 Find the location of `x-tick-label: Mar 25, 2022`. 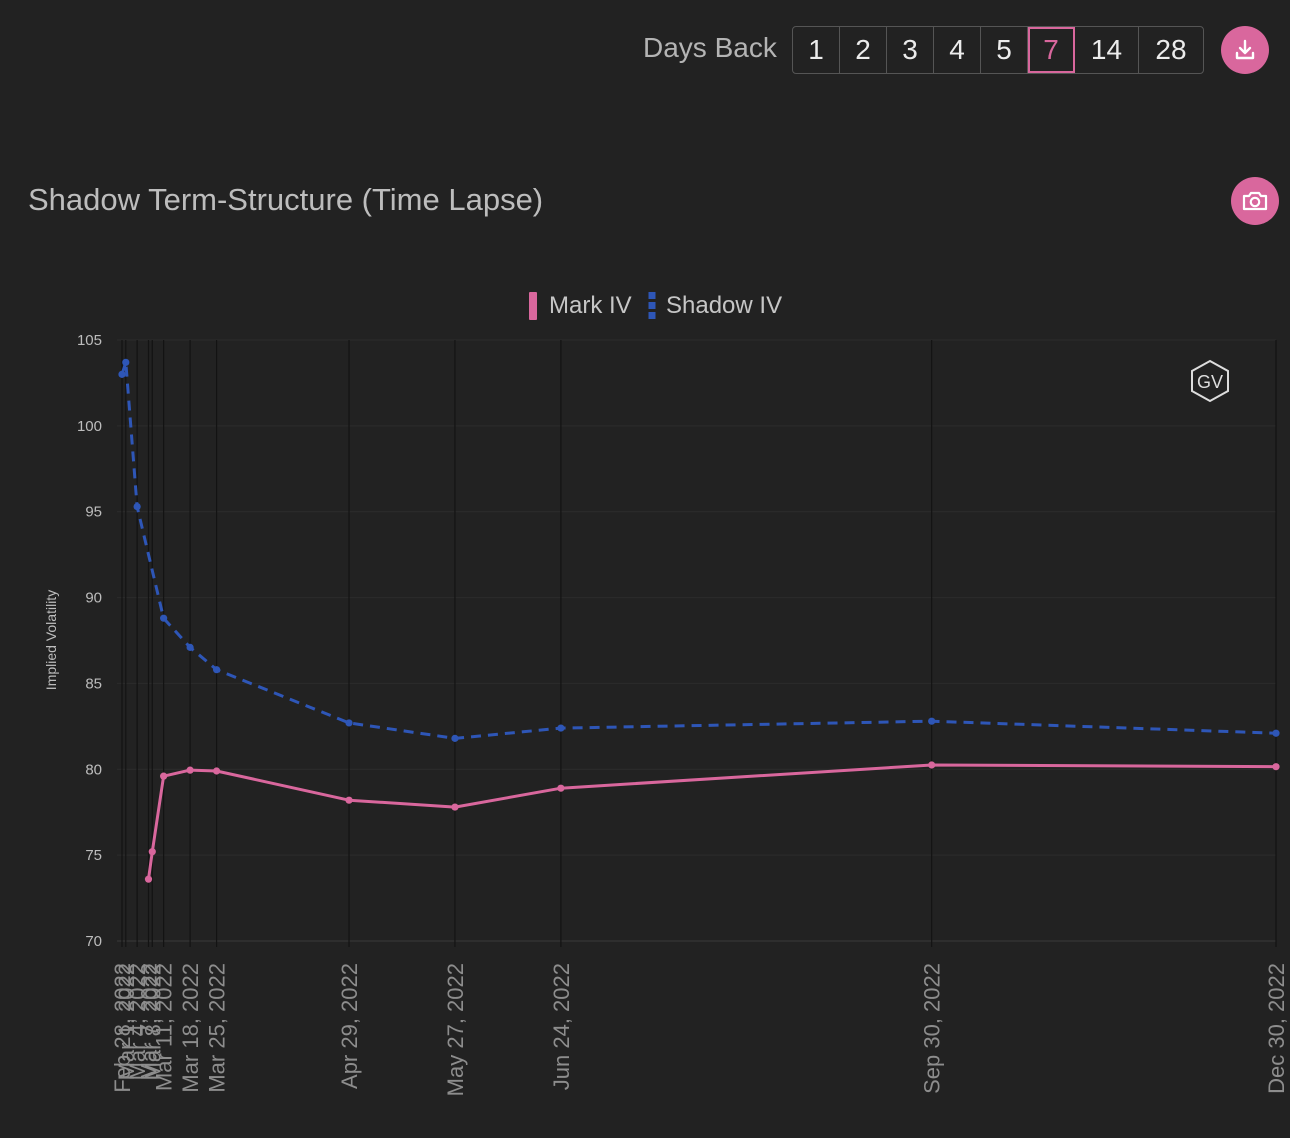

x-tick-label: Mar 25, 2022 is located at coordinates (217, 1028).